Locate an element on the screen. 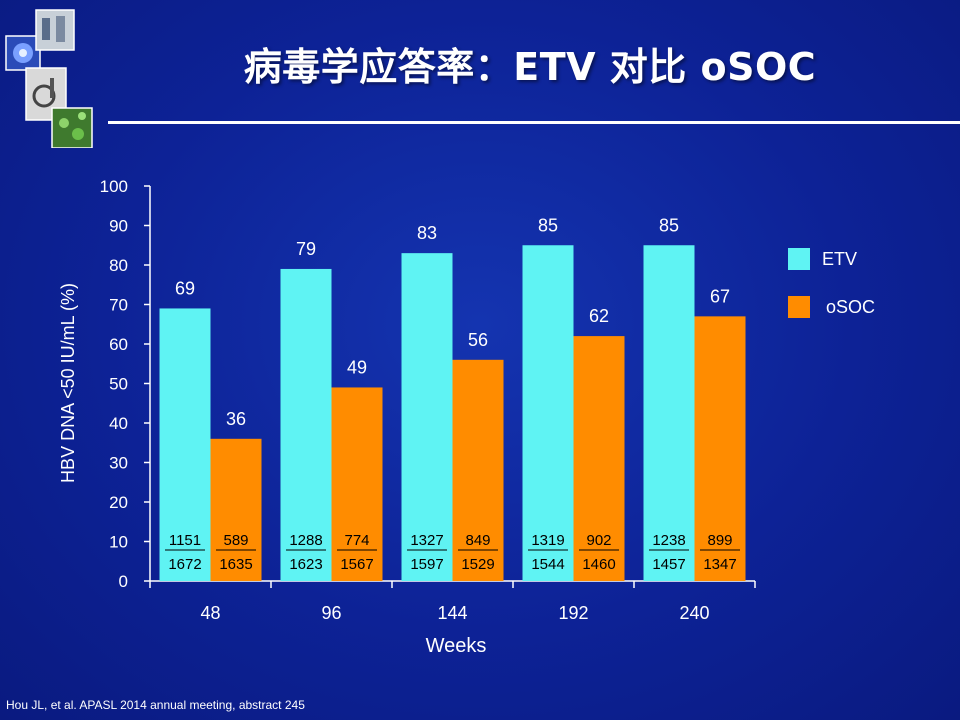 This screenshot has height=720, width=960. count-numerator: 1288 is located at coordinates (305, 540).